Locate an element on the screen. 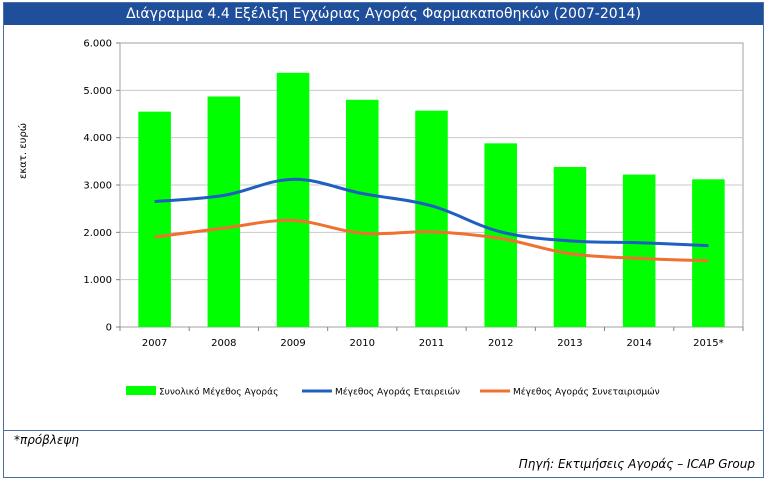 The height and width of the screenshot is (481, 768). y-tick-label: 2.000 is located at coordinates (97, 233).